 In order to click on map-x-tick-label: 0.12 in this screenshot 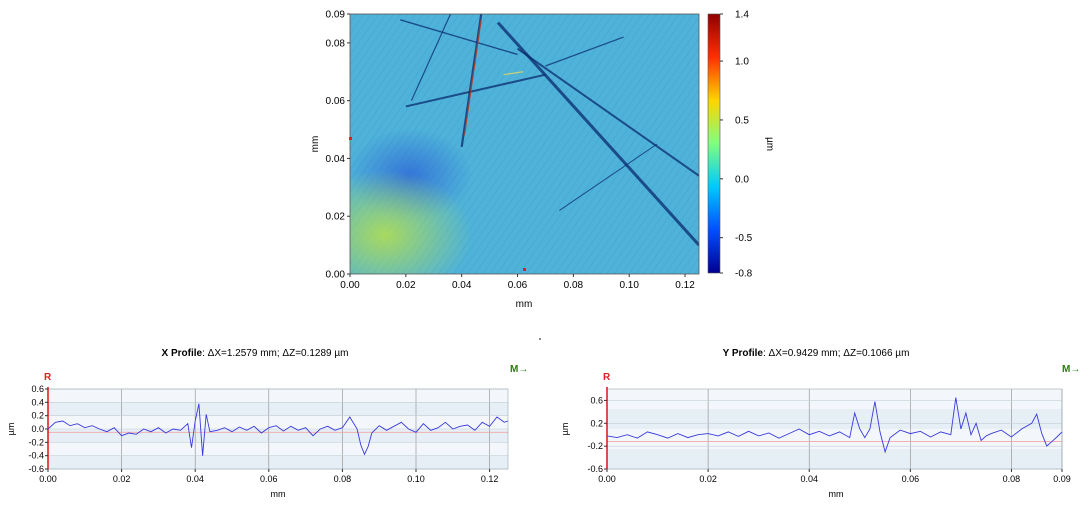, I will do `click(685, 285)`.